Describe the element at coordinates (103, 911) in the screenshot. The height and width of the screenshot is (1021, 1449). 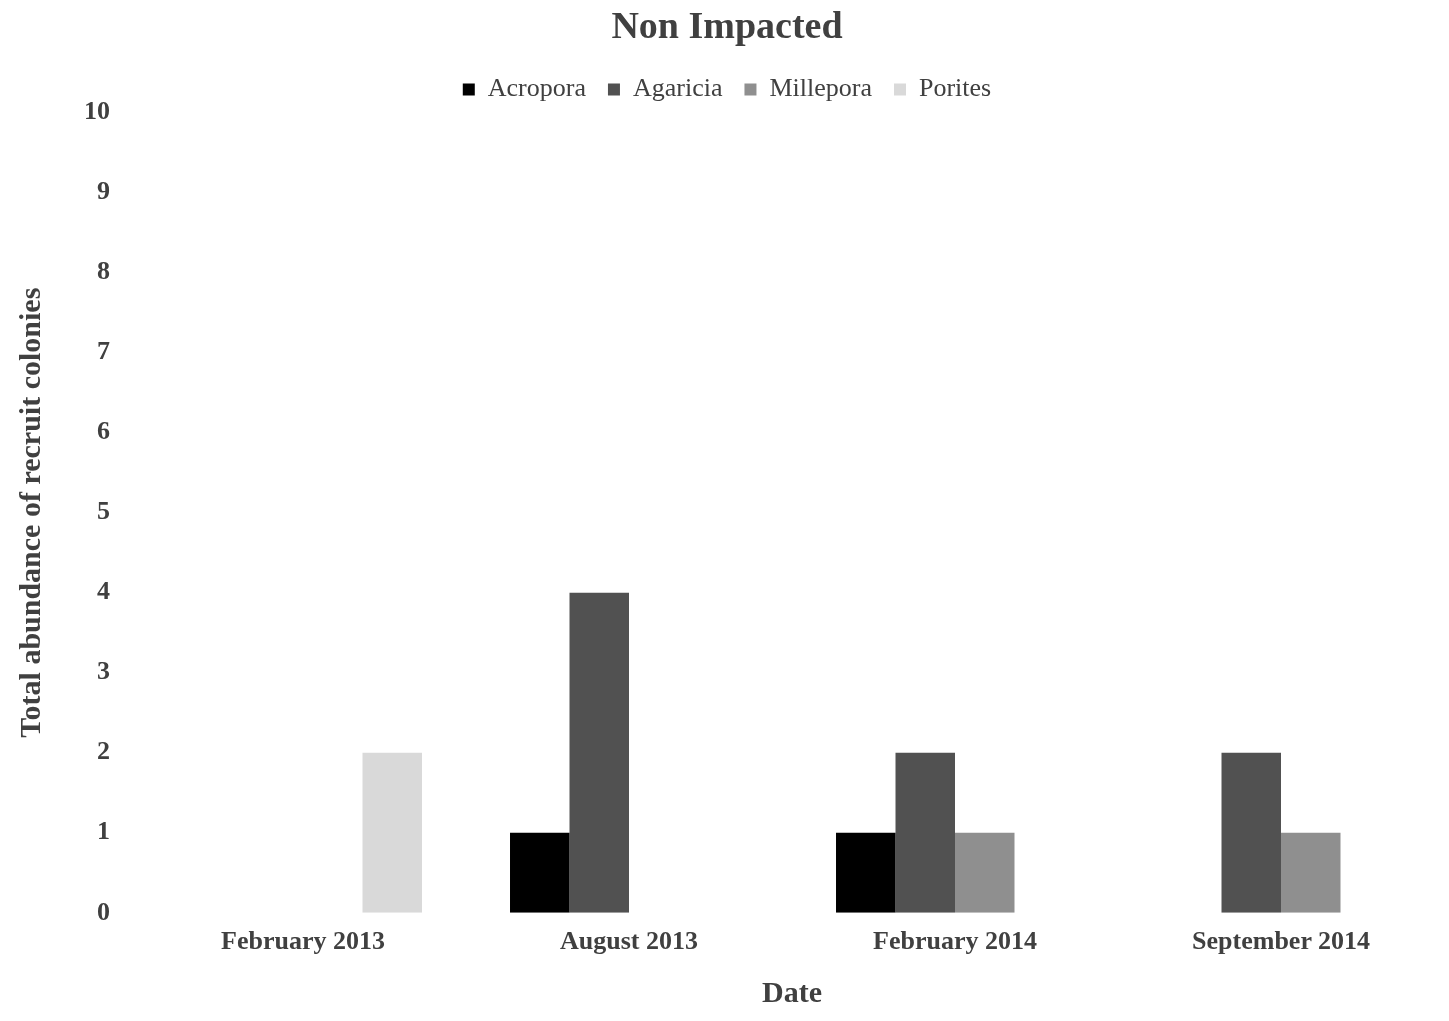
I see `y-tick-label: 0` at that location.